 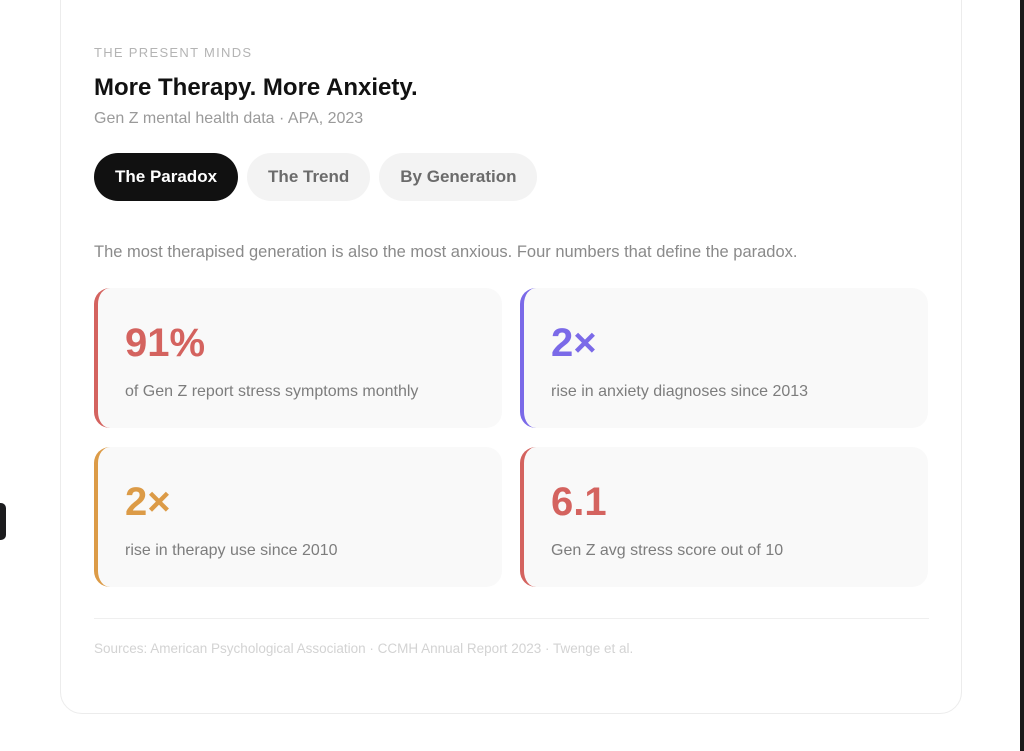 I want to click on tab-bar: The Paradox The Trend By Generation, so click(x=511, y=177).